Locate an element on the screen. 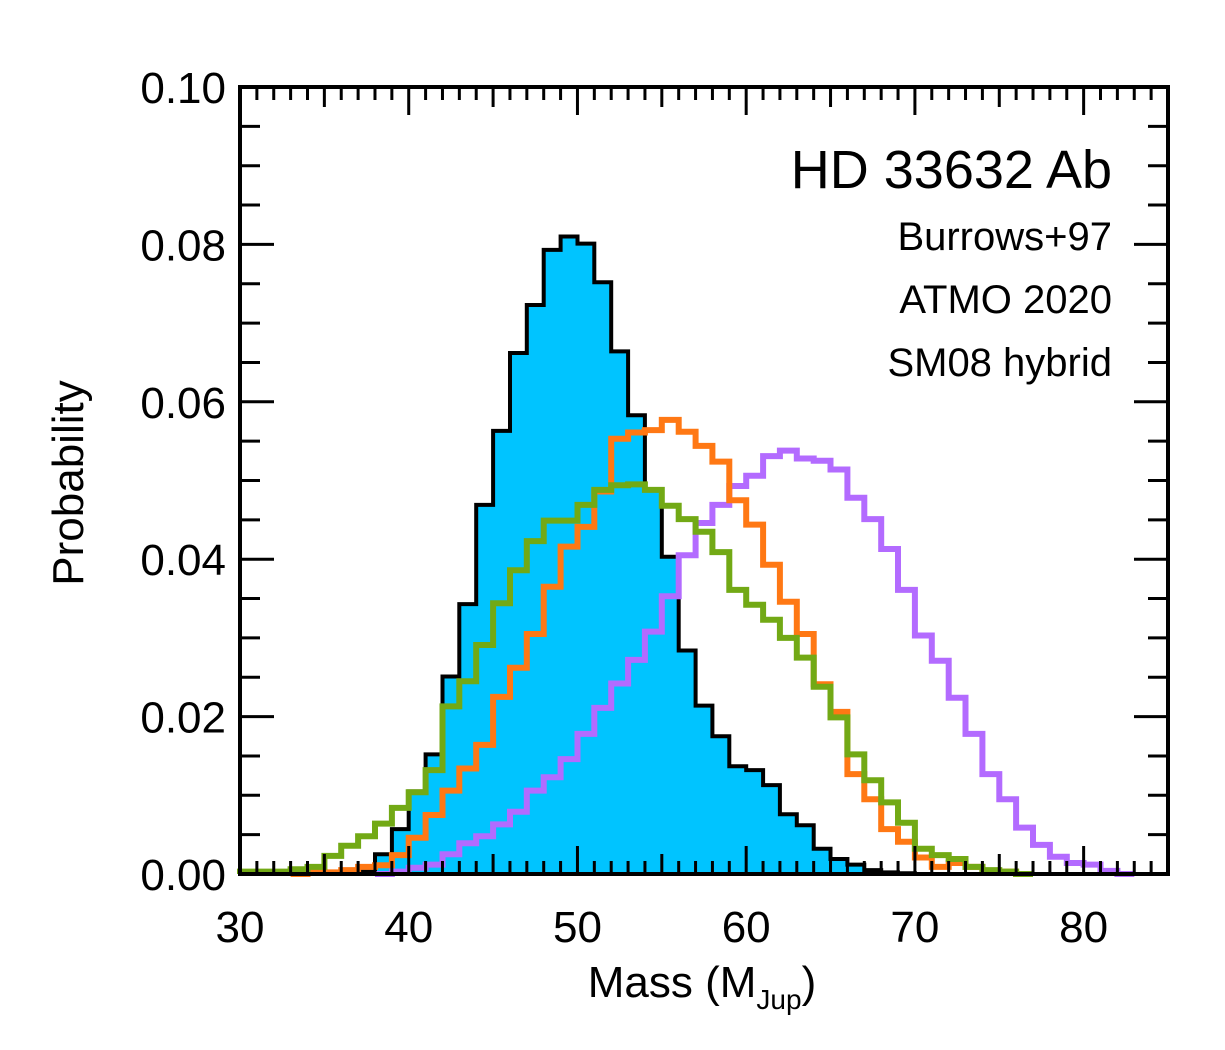 This screenshot has height=1050, width=1225. x-axis-label: Mass (MJup) is located at coordinates (702, 986).